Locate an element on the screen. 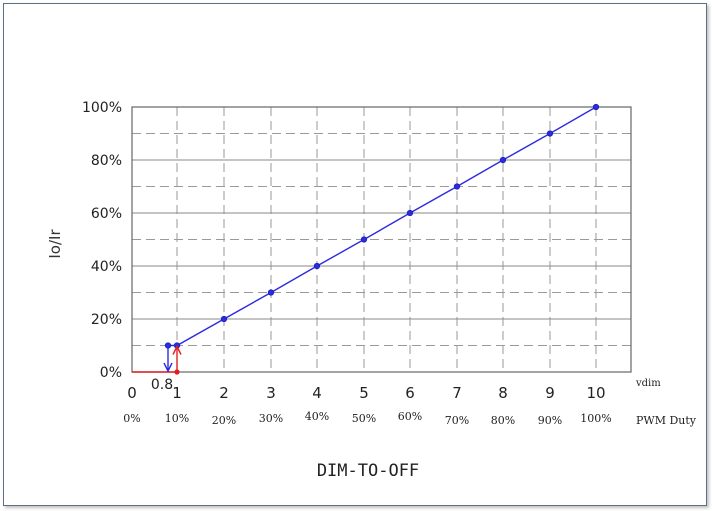 This screenshot has height=511, width=712. duty-tick-label: 80% is located at coordinates (503, 420).